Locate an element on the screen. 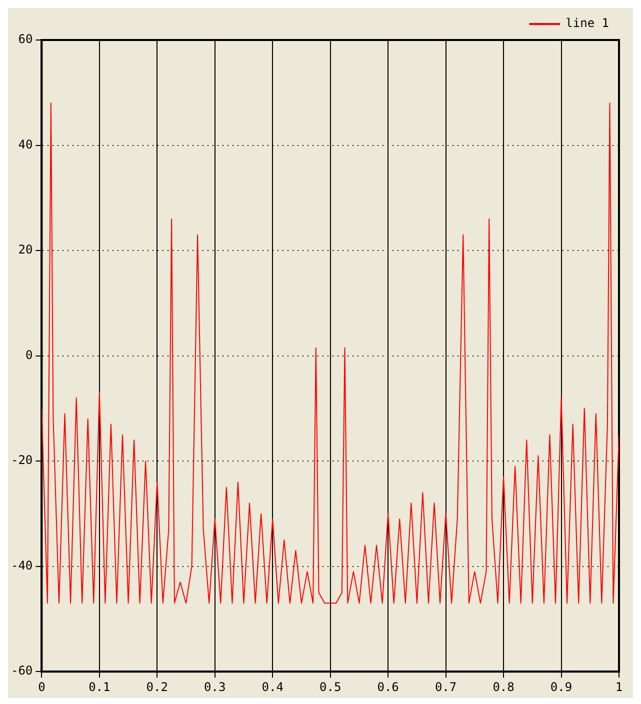 The width and height of the screenshot is (641, 704). y-tick-label: 20 is located at coordinates (25, 249).